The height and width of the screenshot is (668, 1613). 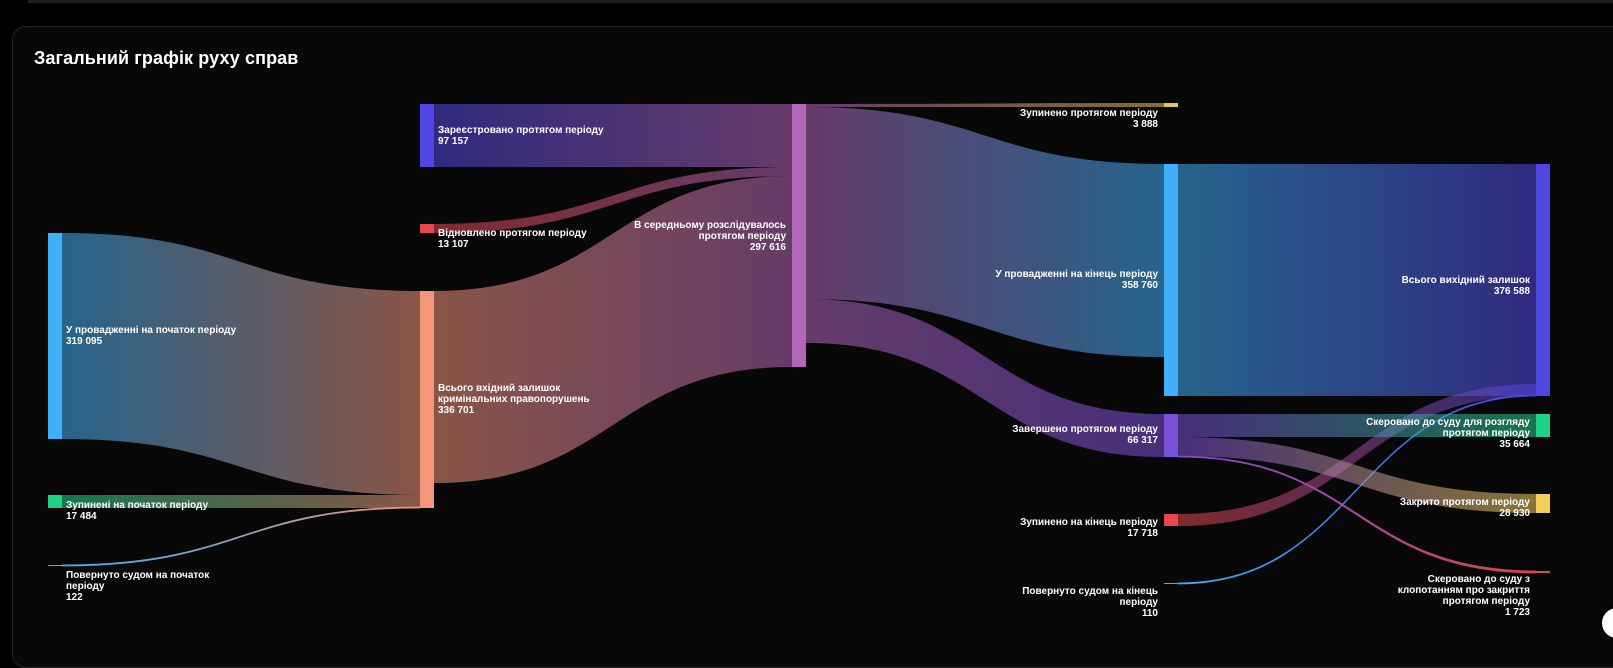 What do you see at coordinates (166, 58) in the screenshot?
I see `page-title: Загальний графік руху справ` at bounding box center [166, 58].